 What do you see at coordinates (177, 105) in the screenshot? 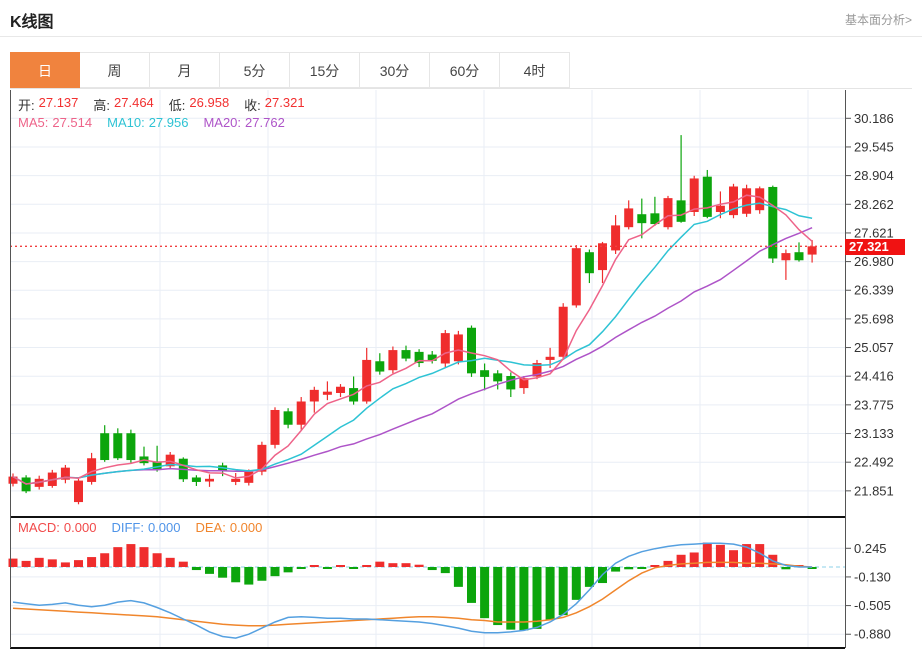
I see `low-label: 低:` at bounding box center [177, 105].